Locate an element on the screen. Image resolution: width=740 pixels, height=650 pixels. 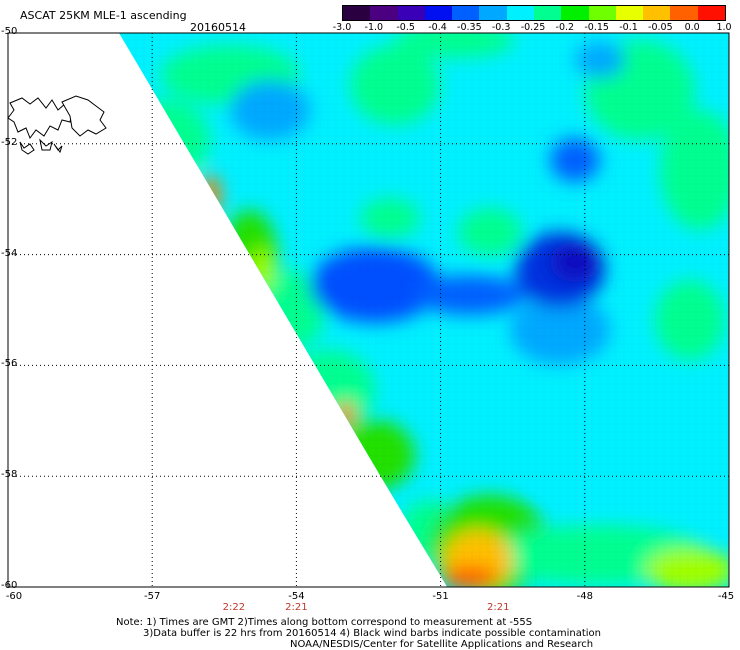
latitude-label: -52 is located at coordinates (9, 142).